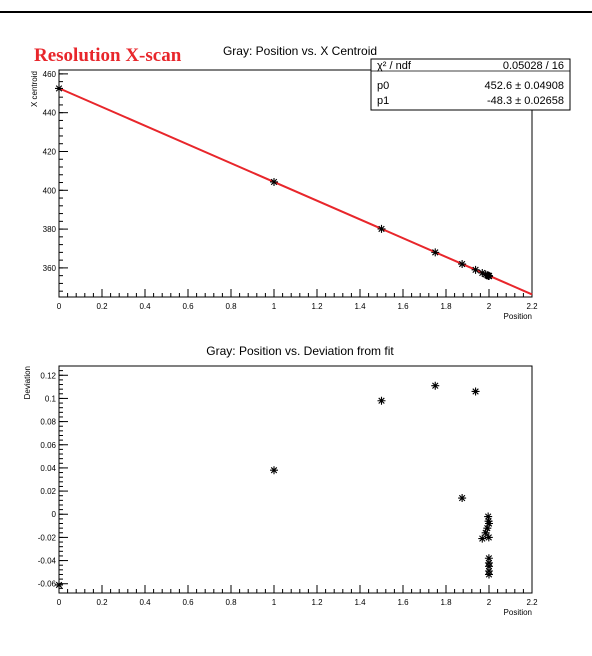  Describe the element at coordinates (51, 398) in the screenshot. I see `y-tick-label: 0.1` at that location.